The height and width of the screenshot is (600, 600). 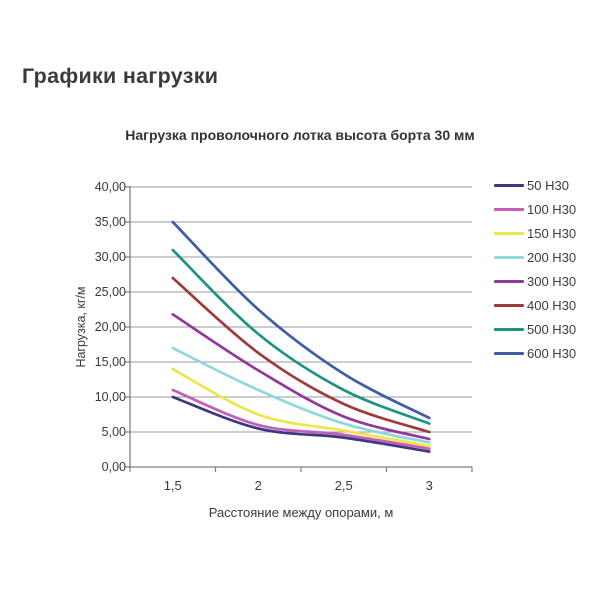 I want to click on x-tick-label: 2, so click(x=258, y=485).